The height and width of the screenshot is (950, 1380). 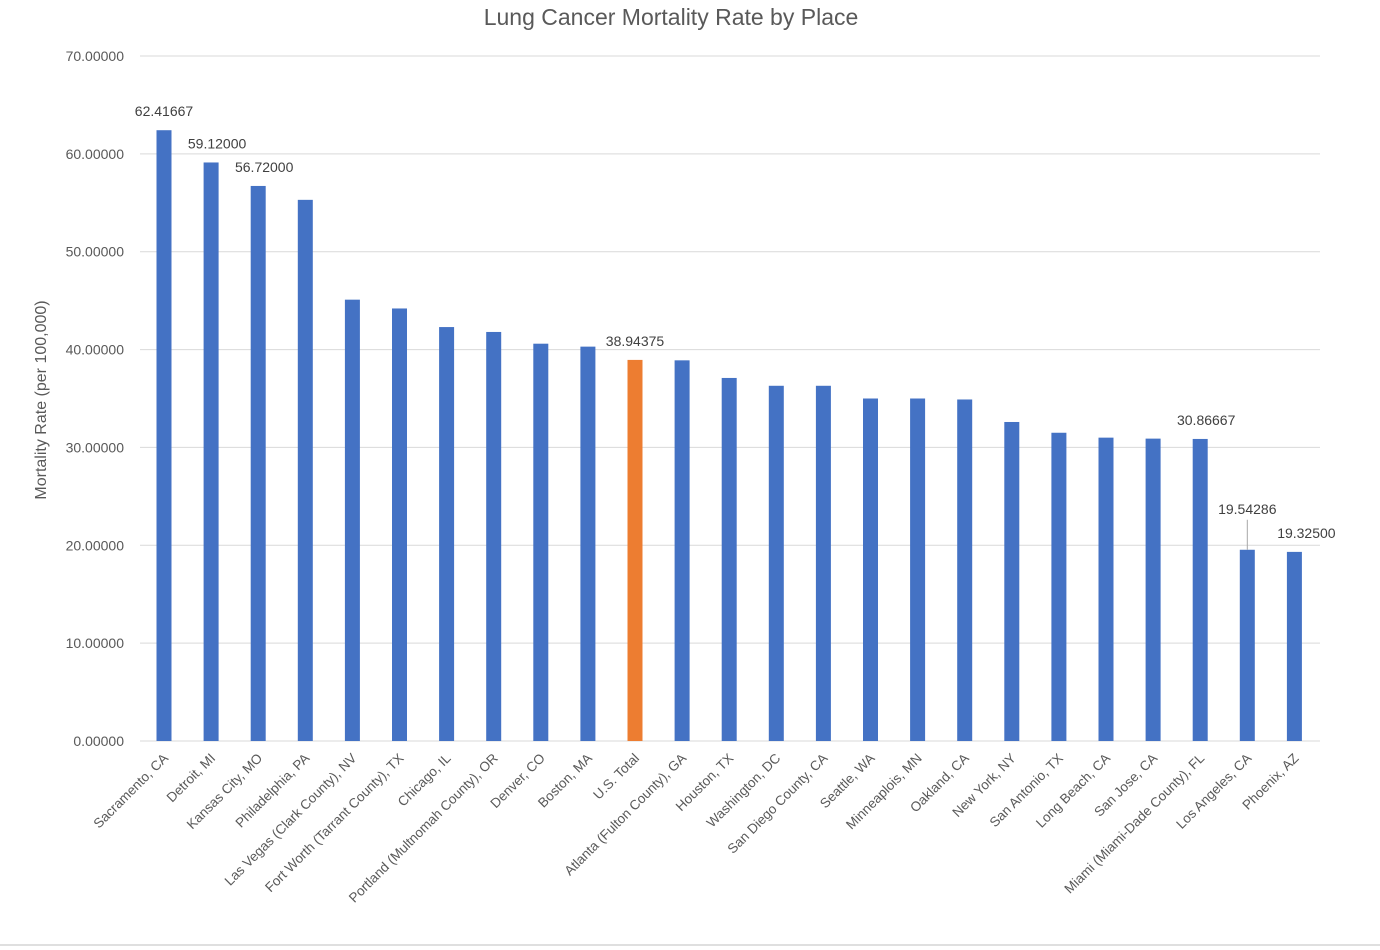 What do you see at coordinates (130, 791) in the screenshot?
I see `x-category-label: Sacramento, CA` at bounding box center [130, 791].